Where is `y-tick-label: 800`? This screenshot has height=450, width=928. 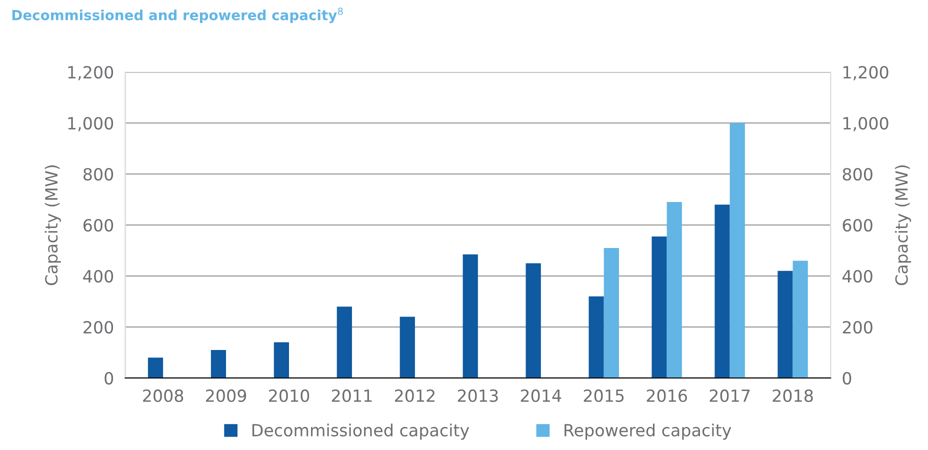 y-tick-label: 800 is located at coordinates (98, 174).